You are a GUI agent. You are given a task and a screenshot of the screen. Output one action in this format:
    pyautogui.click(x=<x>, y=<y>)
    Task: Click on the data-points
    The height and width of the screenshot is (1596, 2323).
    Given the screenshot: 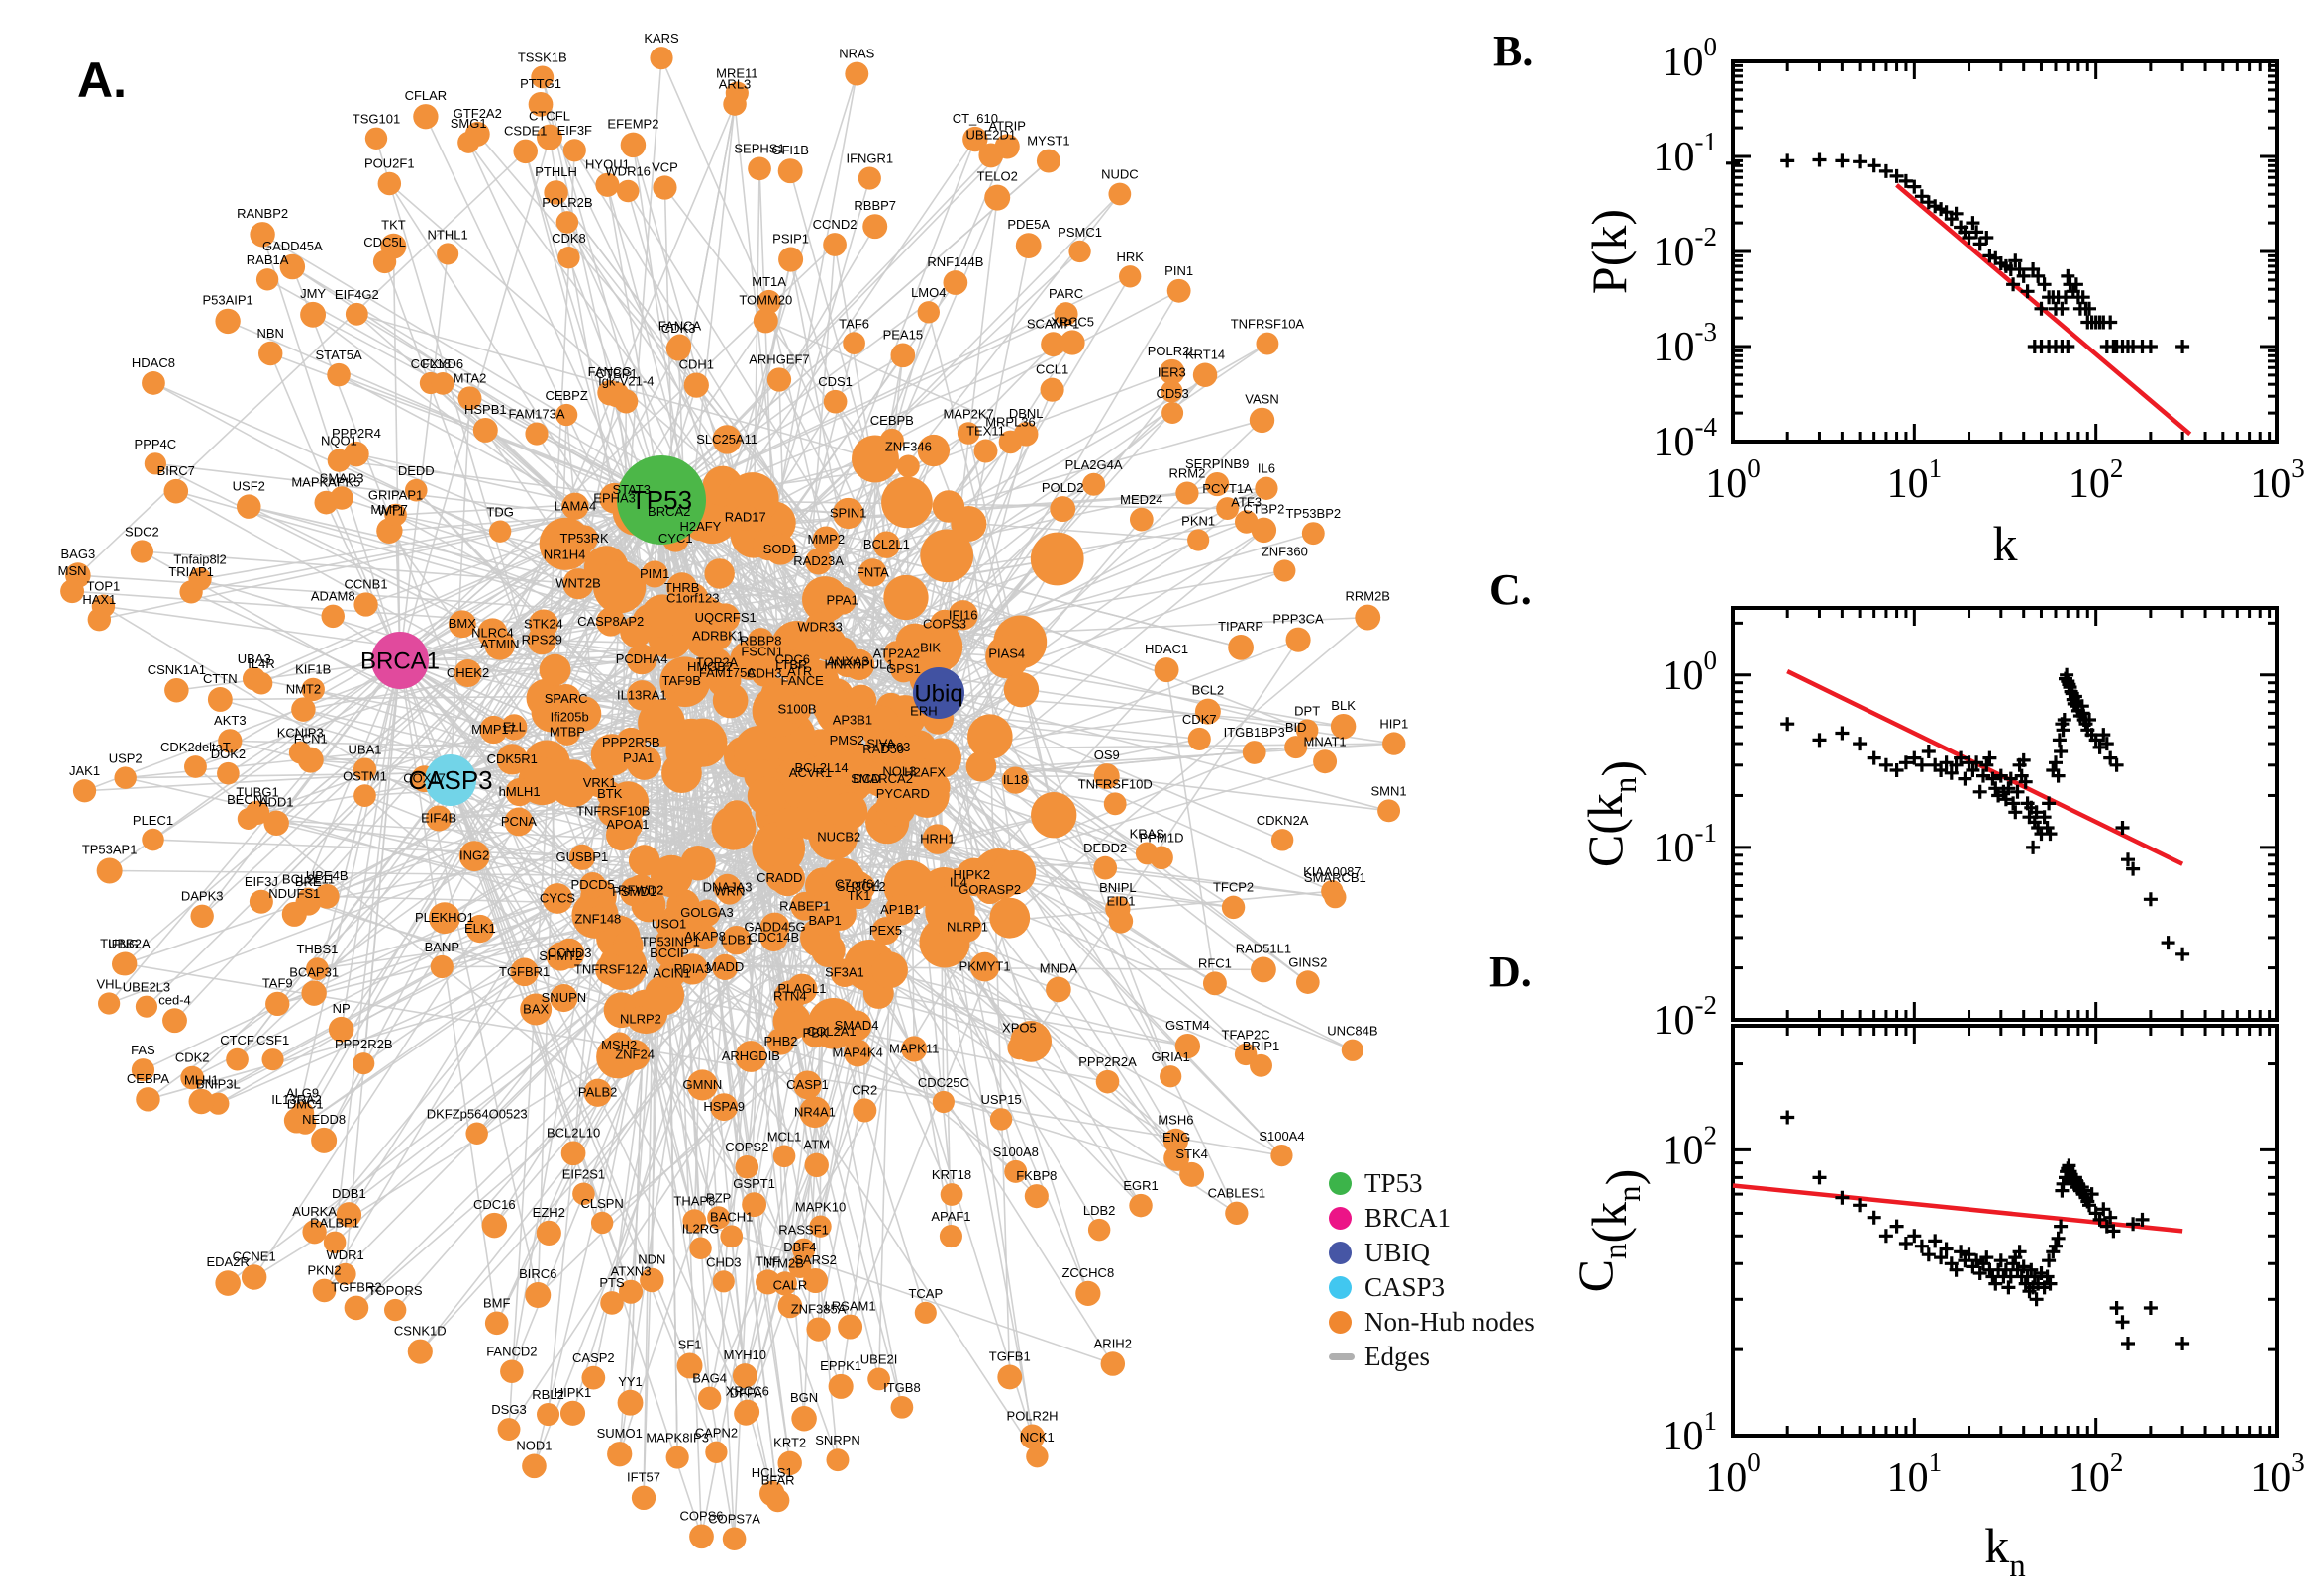 What is the action you would take?
    pyautogui.click(x=1958, y=252)
    